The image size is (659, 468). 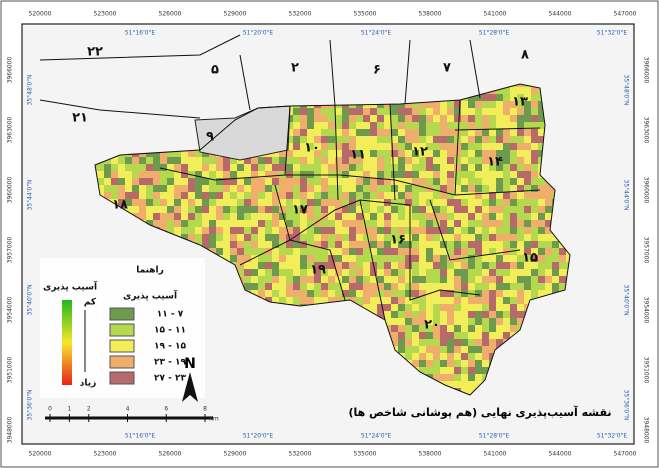 I want to click on longitude-label: 51°16'0"E, so click(x=140, y=436).